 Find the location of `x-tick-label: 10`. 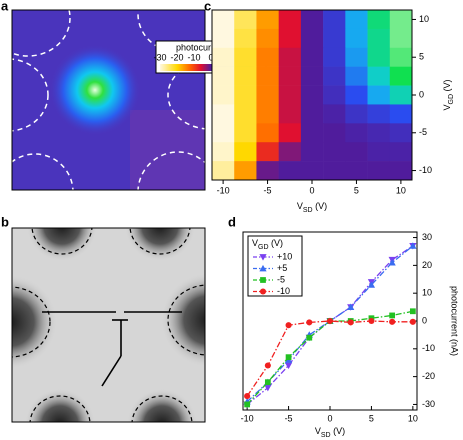

x-tick-label: 10 is located at coordinates (401, 190).